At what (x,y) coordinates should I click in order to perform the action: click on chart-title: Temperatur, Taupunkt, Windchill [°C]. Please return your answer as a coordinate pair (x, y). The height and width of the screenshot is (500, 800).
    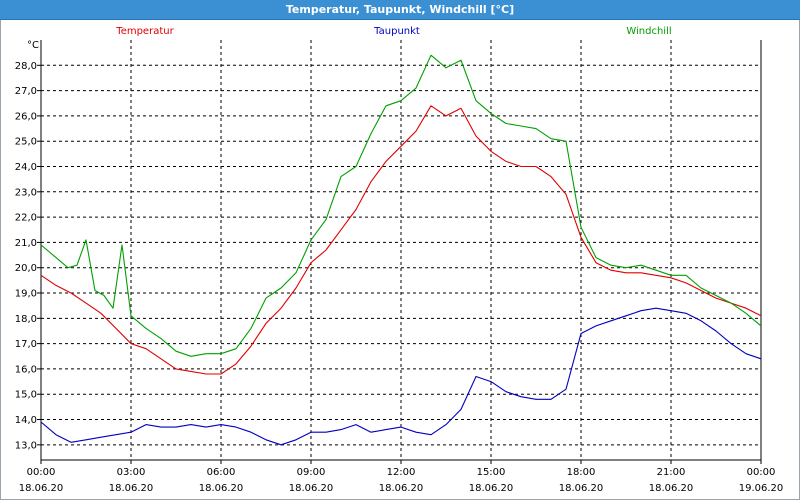
    Looking at the image, I should click on (400, 9).